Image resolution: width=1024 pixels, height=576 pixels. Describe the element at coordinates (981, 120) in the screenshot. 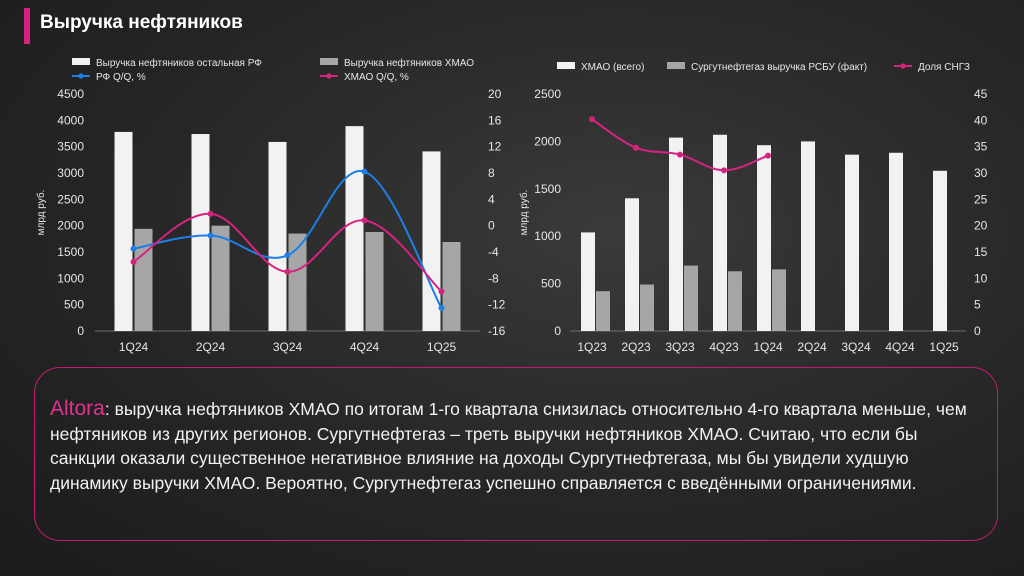

I see `y2-tick-label: 40` at that location.